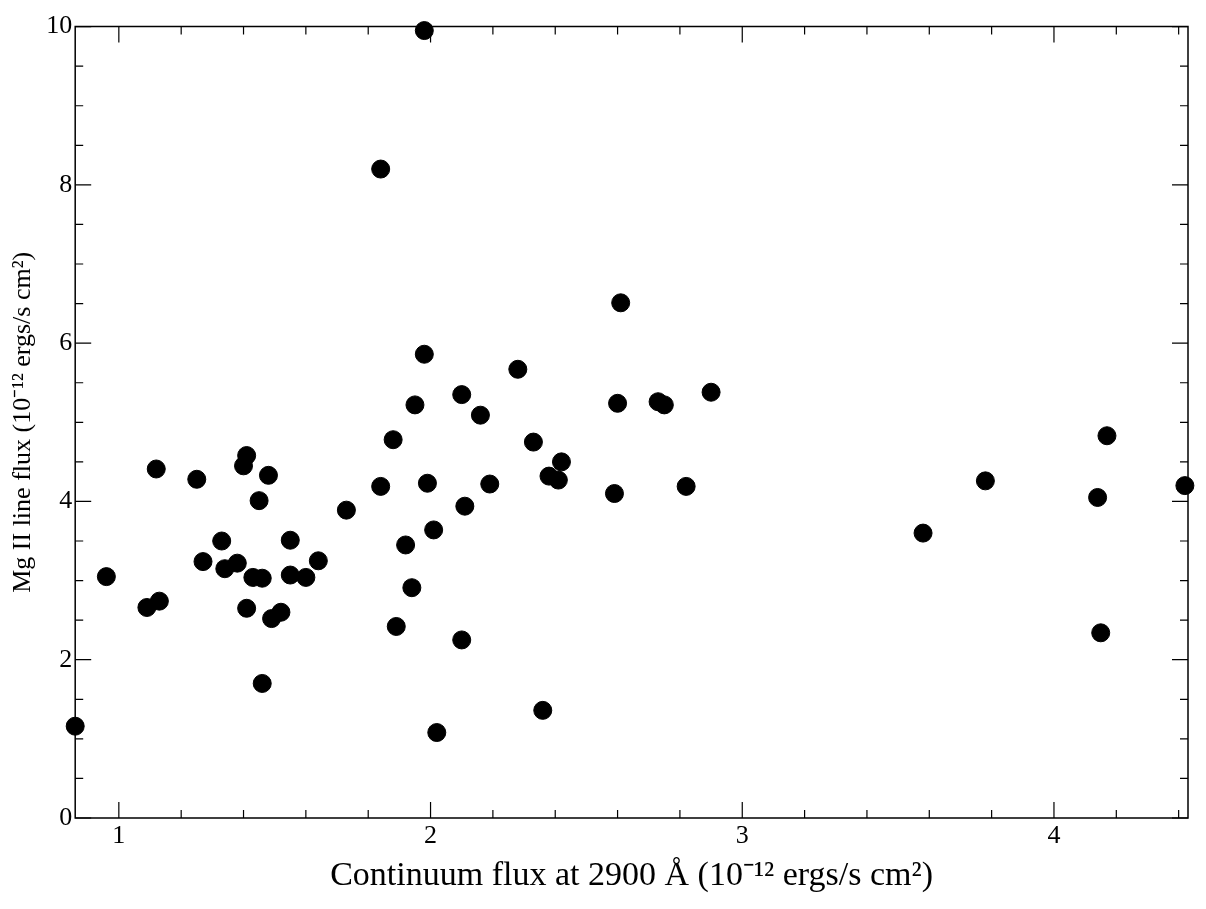  What do you see at coordinates (119, 835) in the screenshot?
I see `x-tick-label: 1` at bounding box center [119, 835].